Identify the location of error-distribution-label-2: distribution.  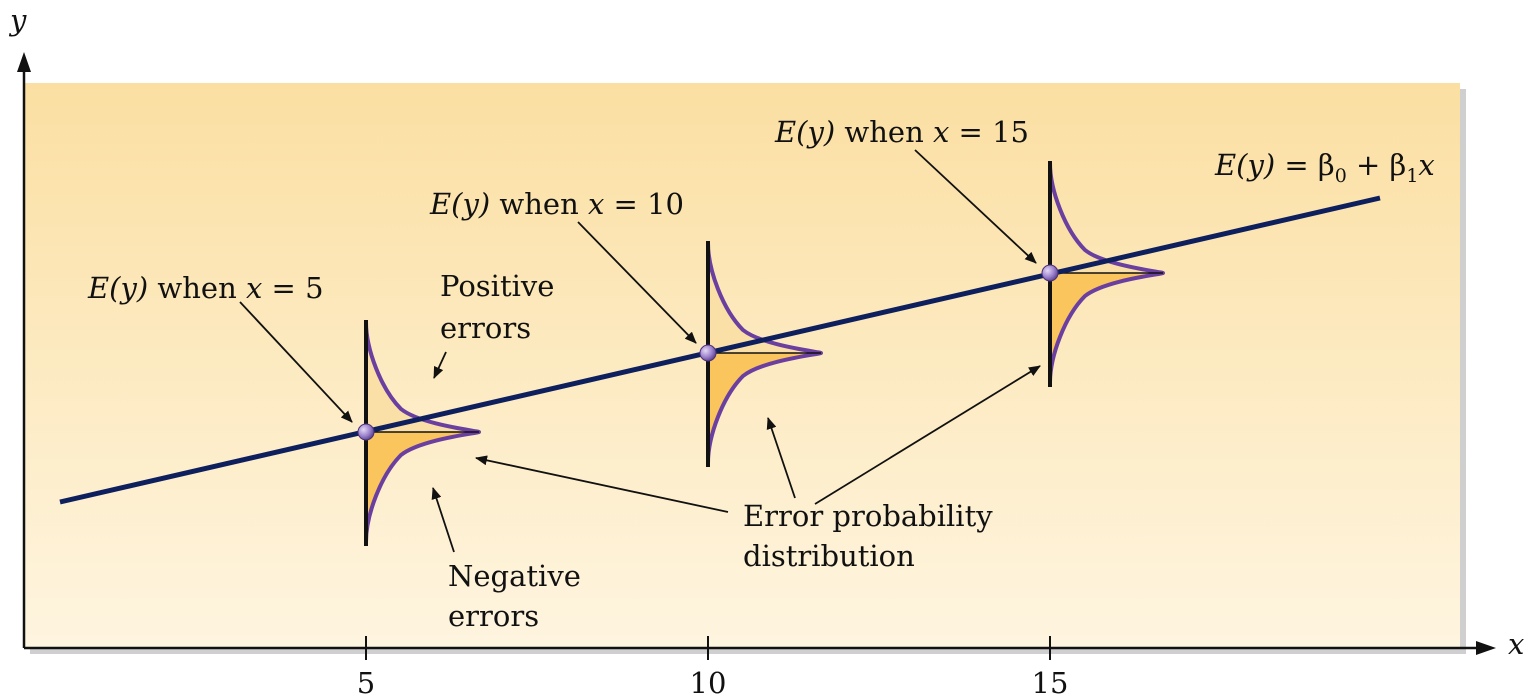
(829, 556).